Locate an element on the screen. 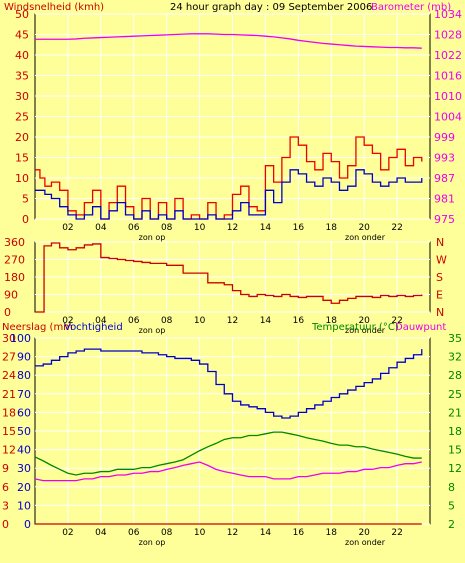  series-temperatuur-line is located at coordinates (228, 453).